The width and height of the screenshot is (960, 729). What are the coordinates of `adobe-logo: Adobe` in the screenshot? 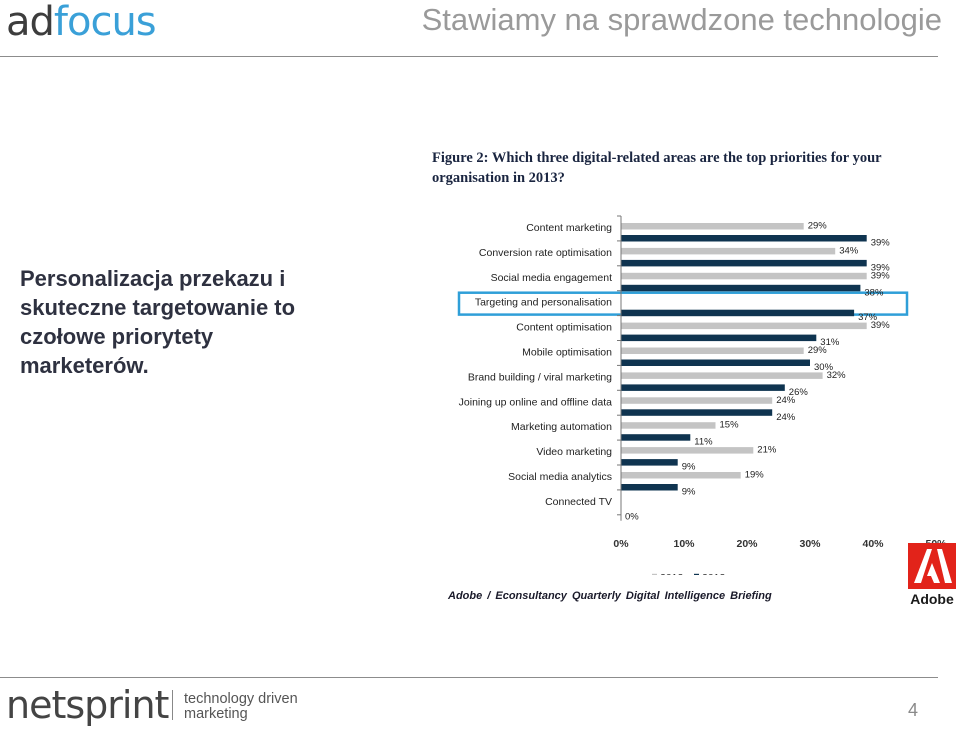 It's located at (932, 575).